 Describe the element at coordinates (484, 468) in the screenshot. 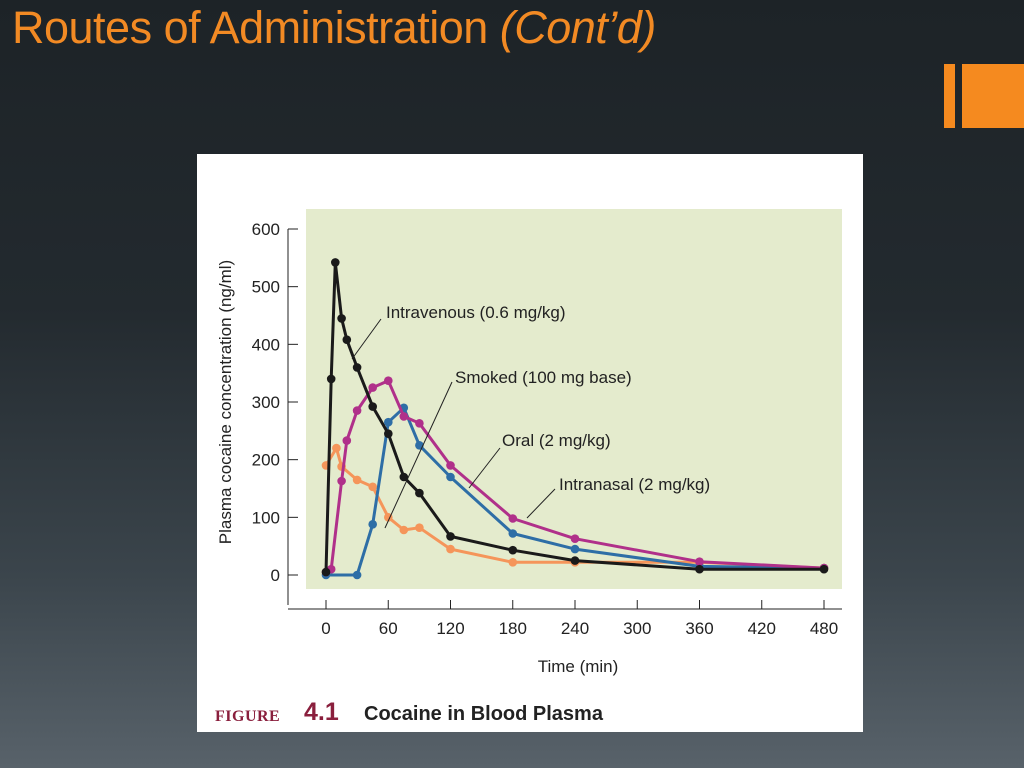

I see `annotation-leader-oral` at that location.